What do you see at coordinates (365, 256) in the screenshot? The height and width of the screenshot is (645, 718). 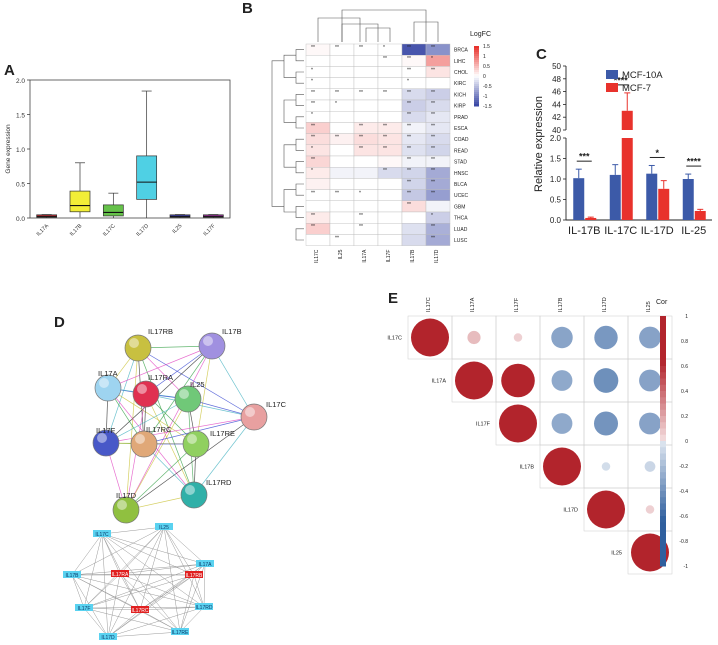 I see `heatmap-column-label: IL17A` at bounding box center [365, 256].